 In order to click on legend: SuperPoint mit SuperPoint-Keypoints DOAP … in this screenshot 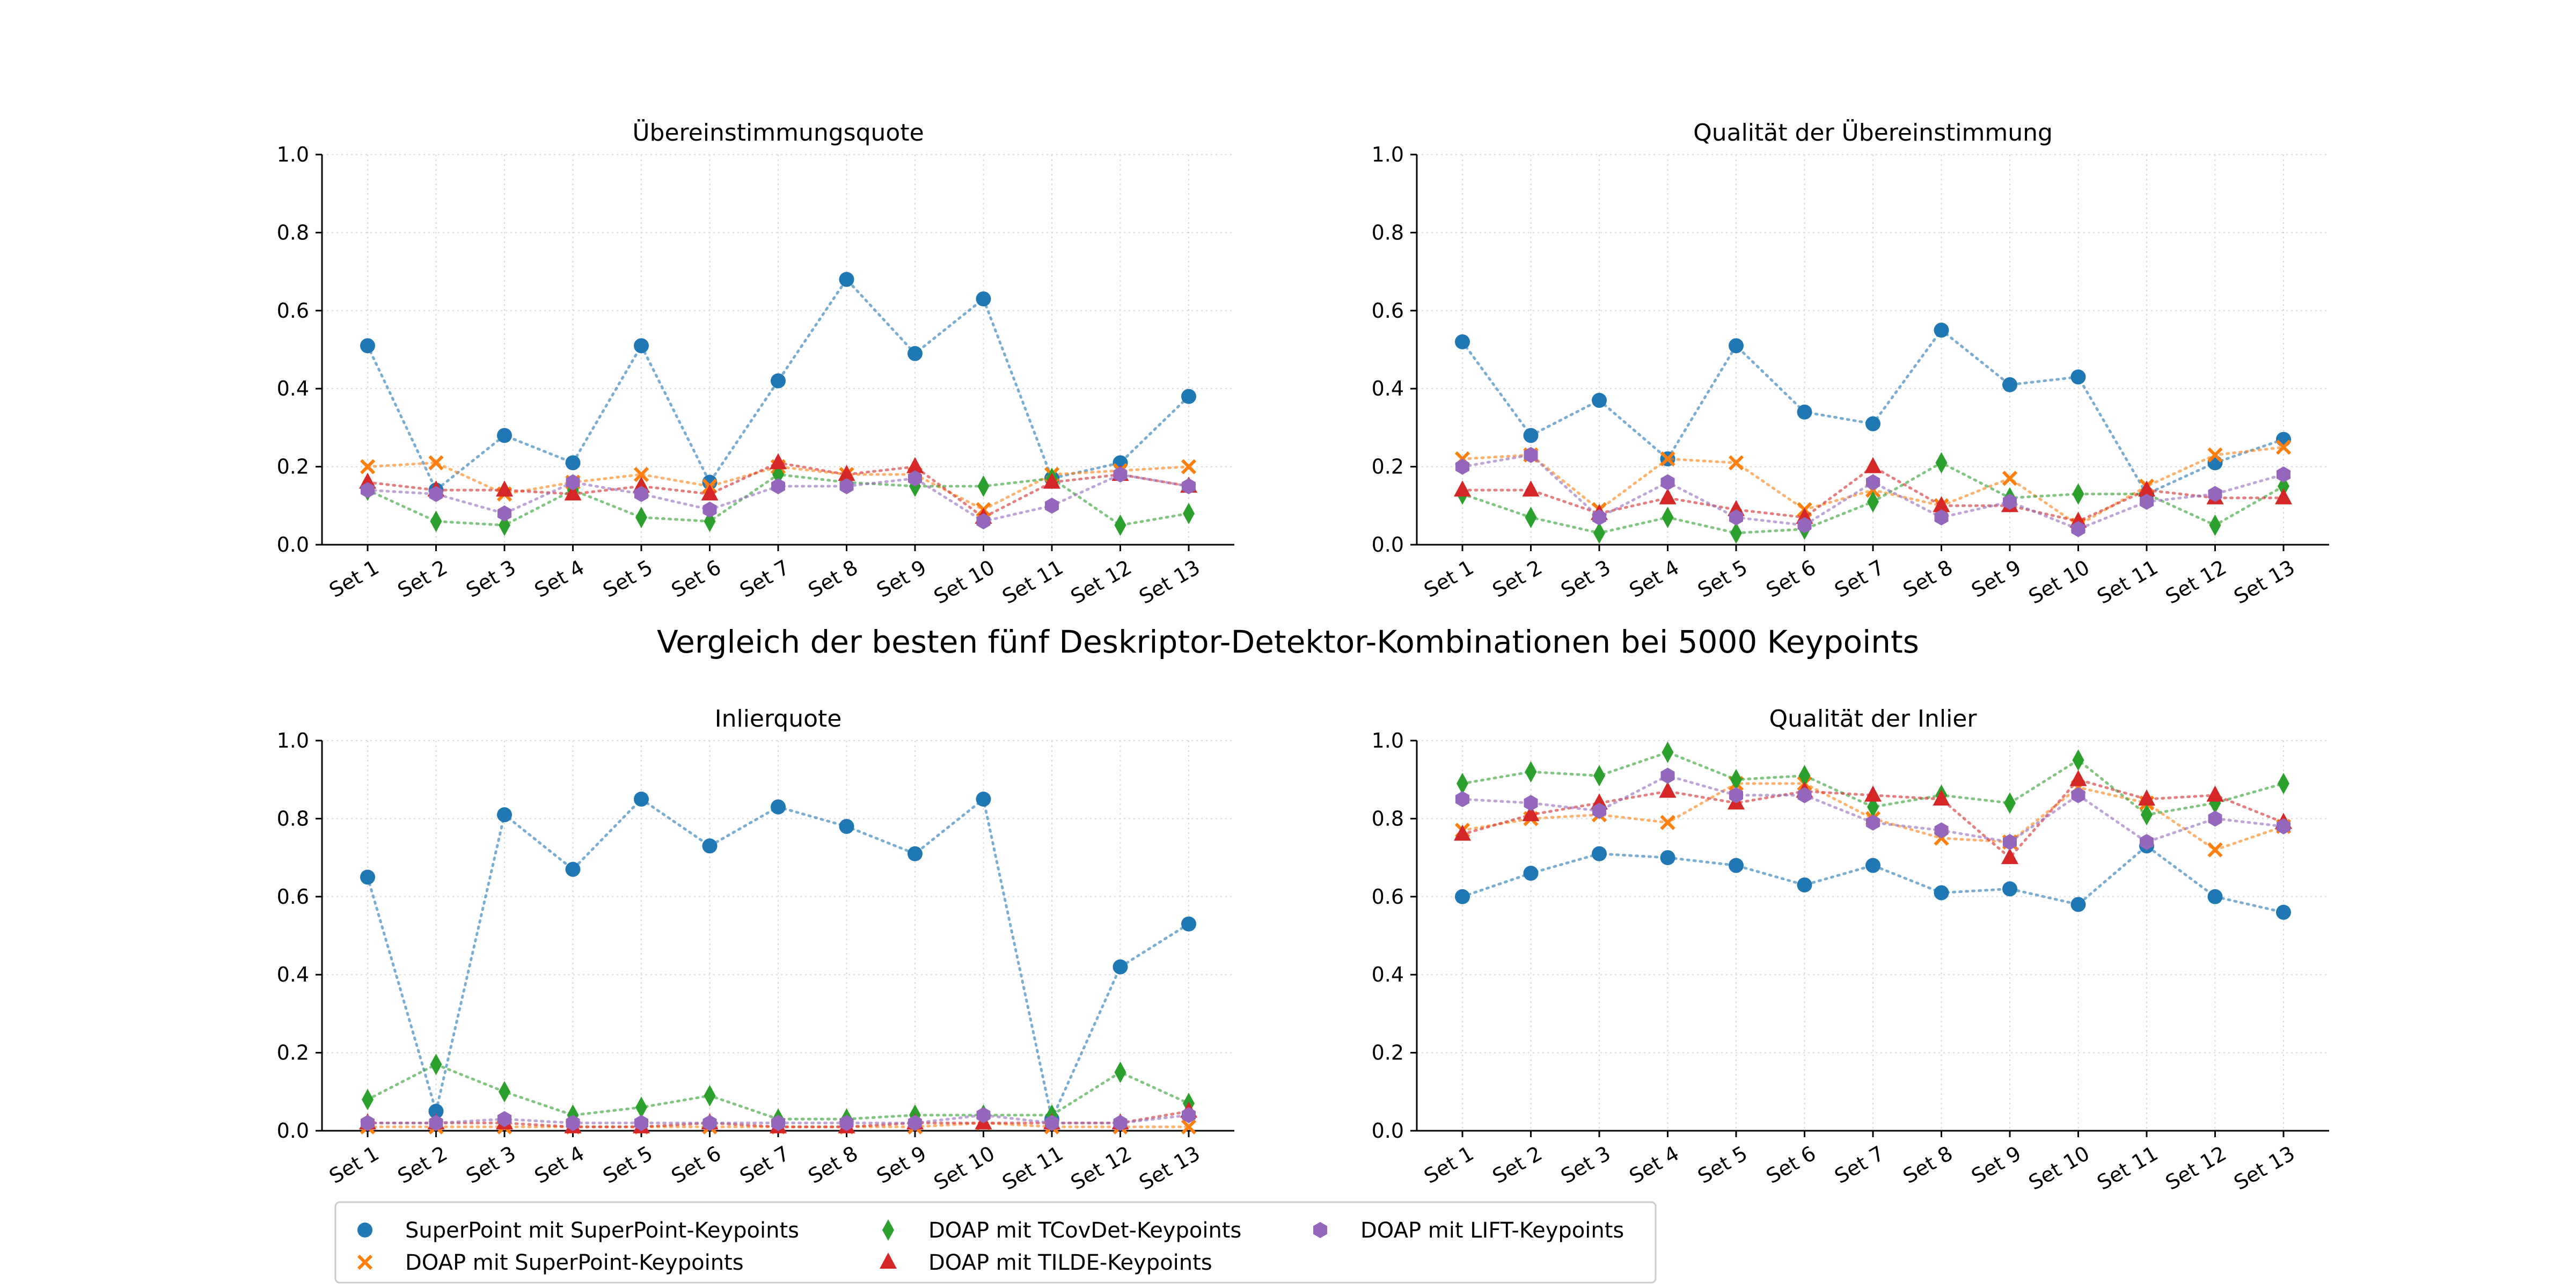, I will do `click(995, 1242)`.